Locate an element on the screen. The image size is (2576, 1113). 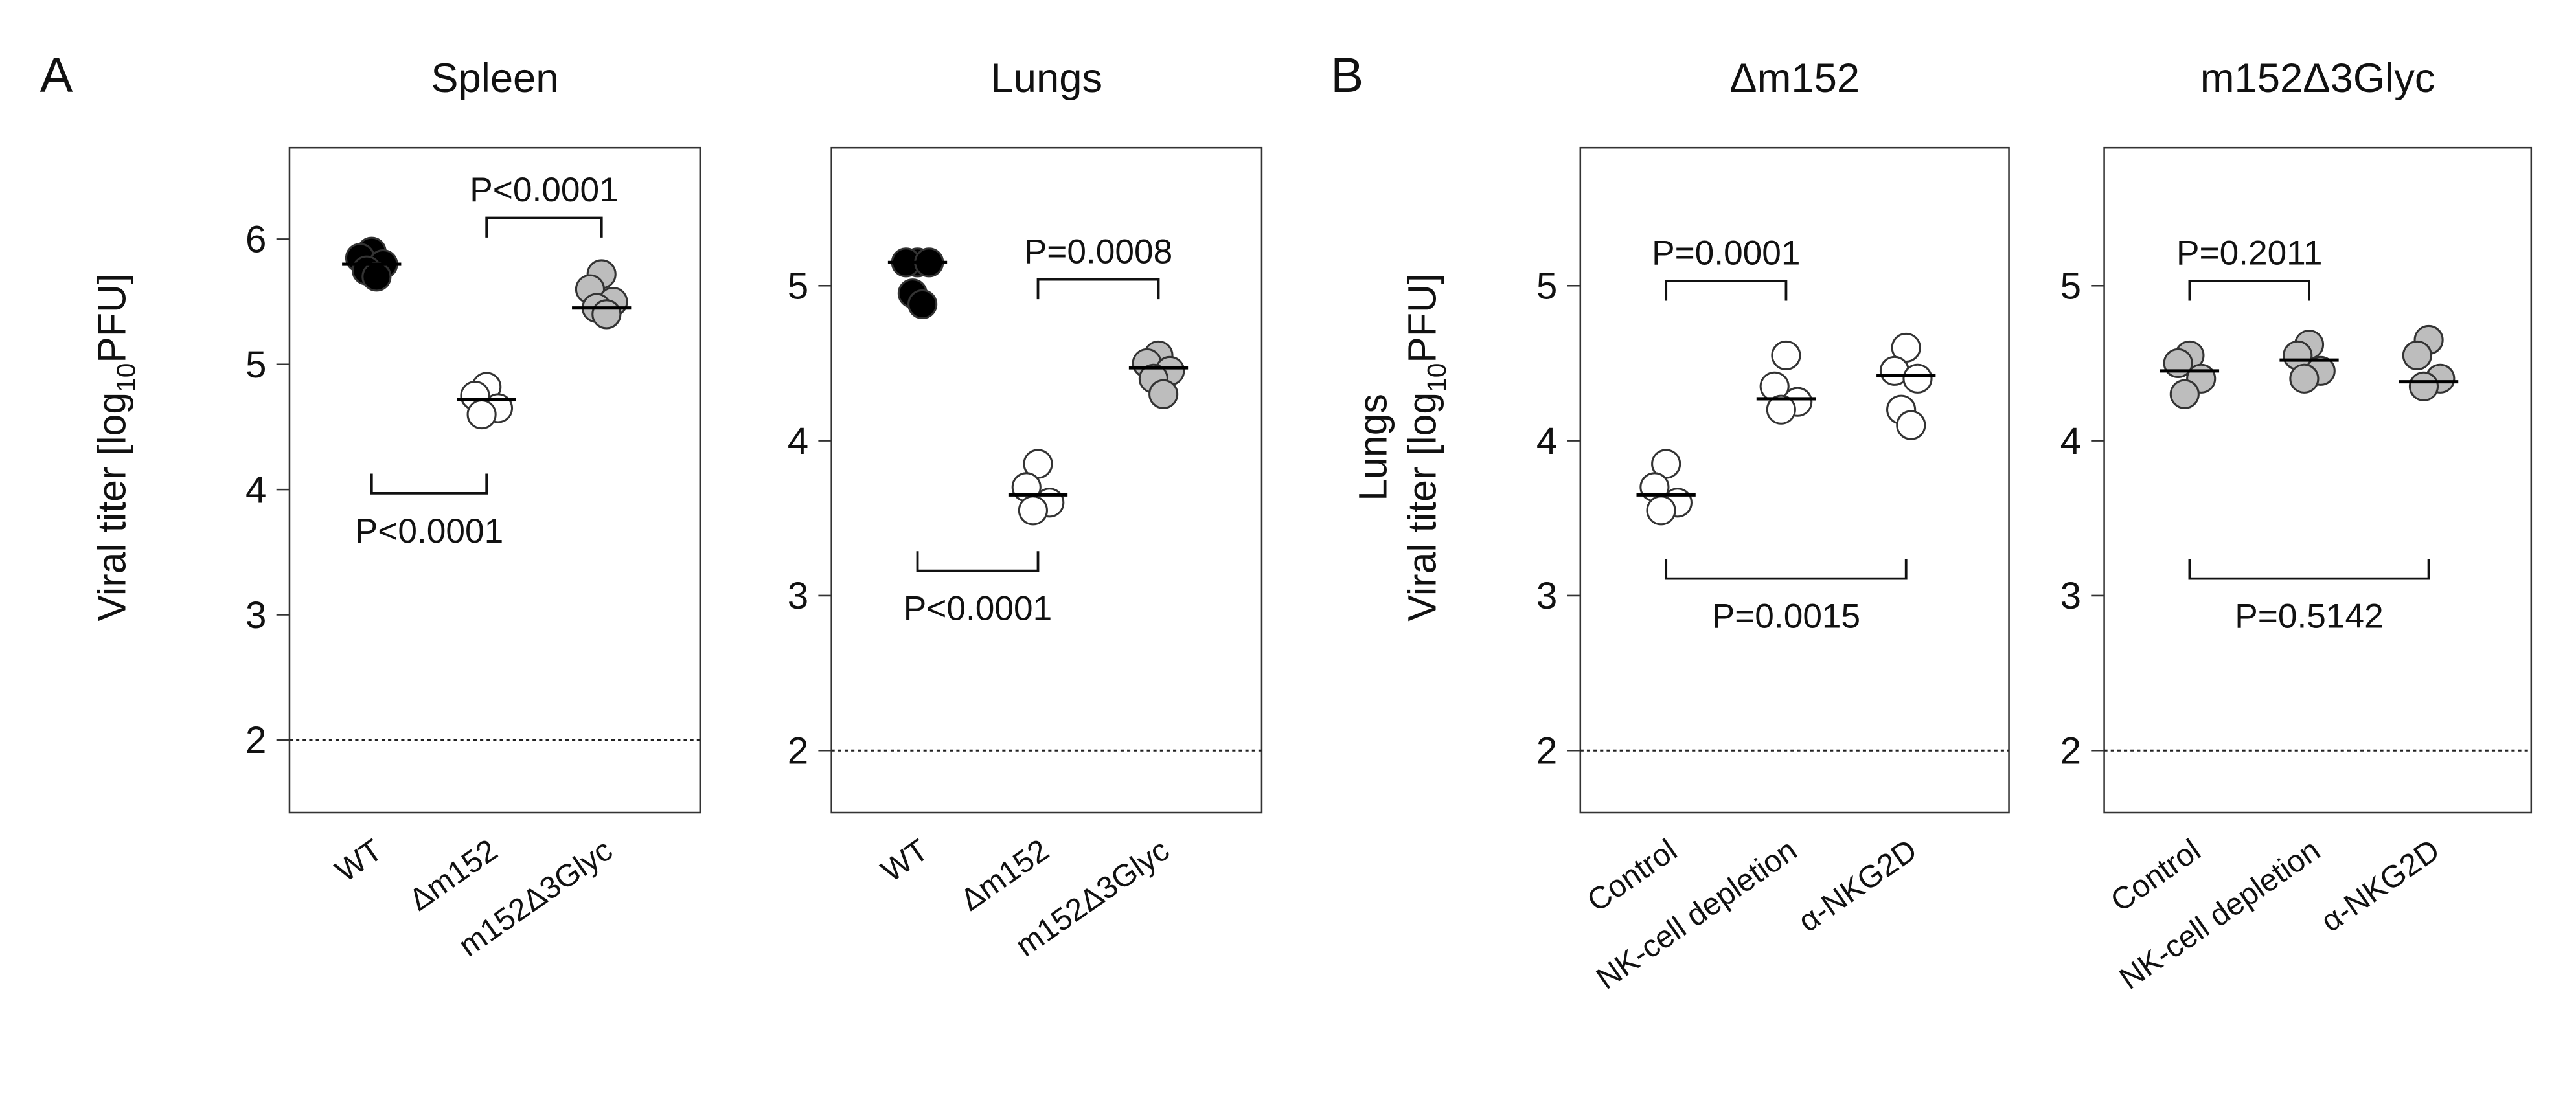
panel-title: Spleen is located at coordinates (495, 78).